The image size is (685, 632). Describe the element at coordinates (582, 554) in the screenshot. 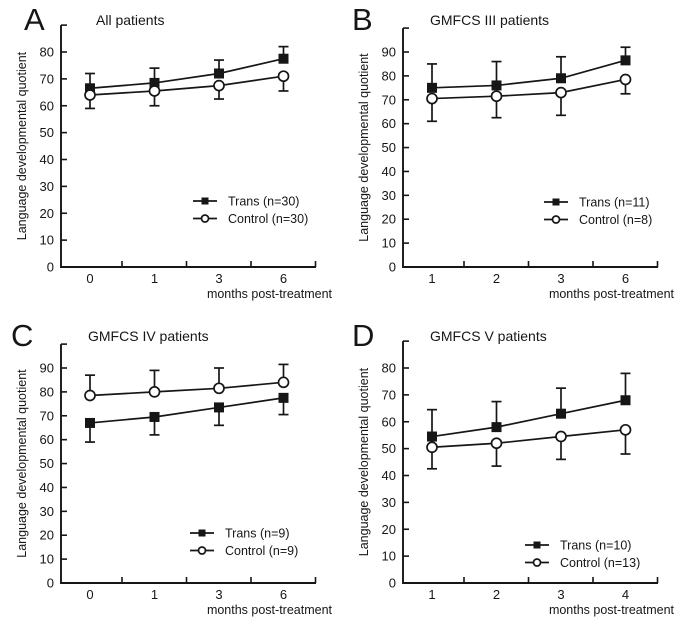

I see `legend: Trans (n=10) Control (n=13)` at that location.